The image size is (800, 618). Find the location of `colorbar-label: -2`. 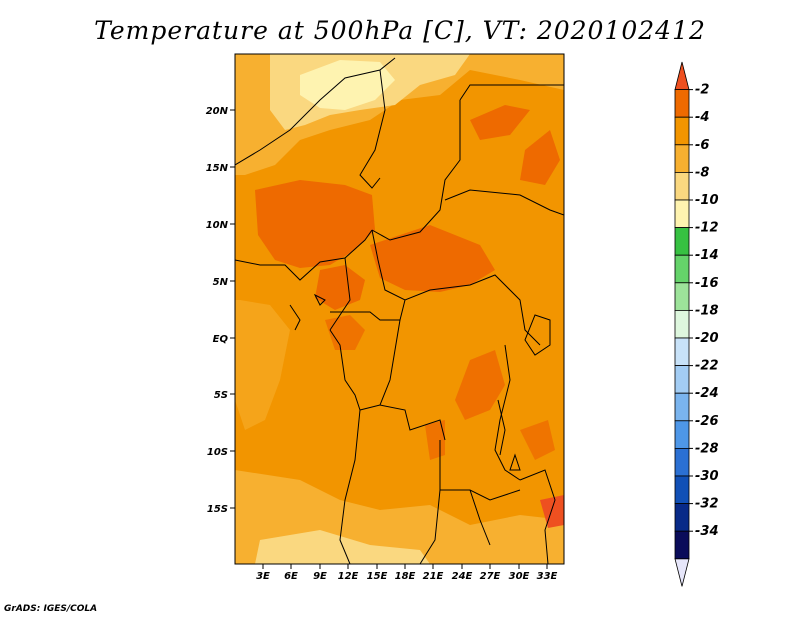

colorbar-label: -2 is located at coordinates (702, 90).